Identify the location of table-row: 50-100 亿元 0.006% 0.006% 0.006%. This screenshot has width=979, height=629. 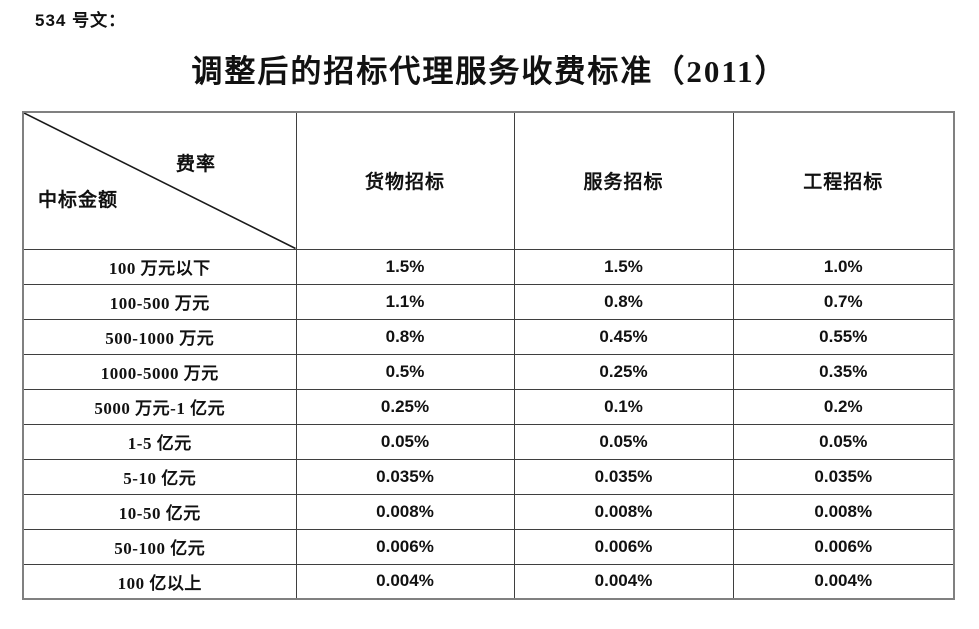
(488, 546).